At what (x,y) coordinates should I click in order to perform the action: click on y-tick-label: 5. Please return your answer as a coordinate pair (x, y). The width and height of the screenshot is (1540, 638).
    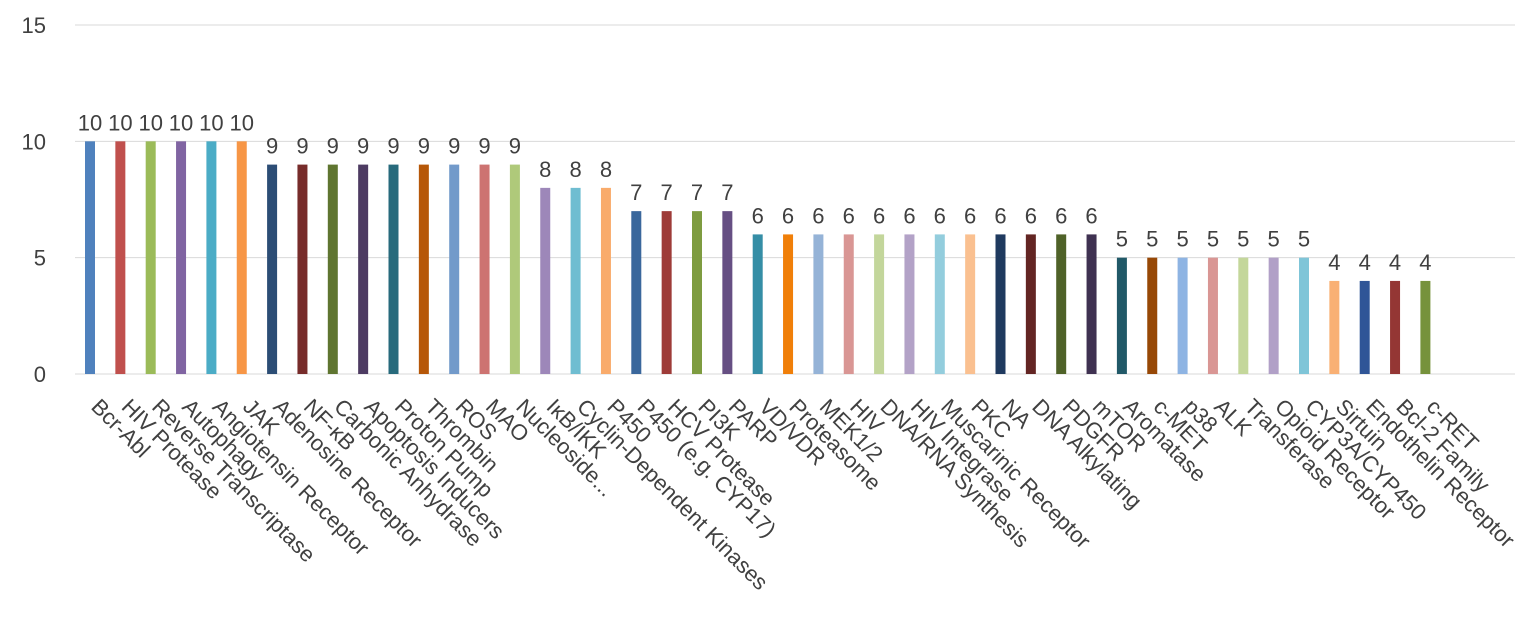
    Looking at the image, I should click on (40, 258).